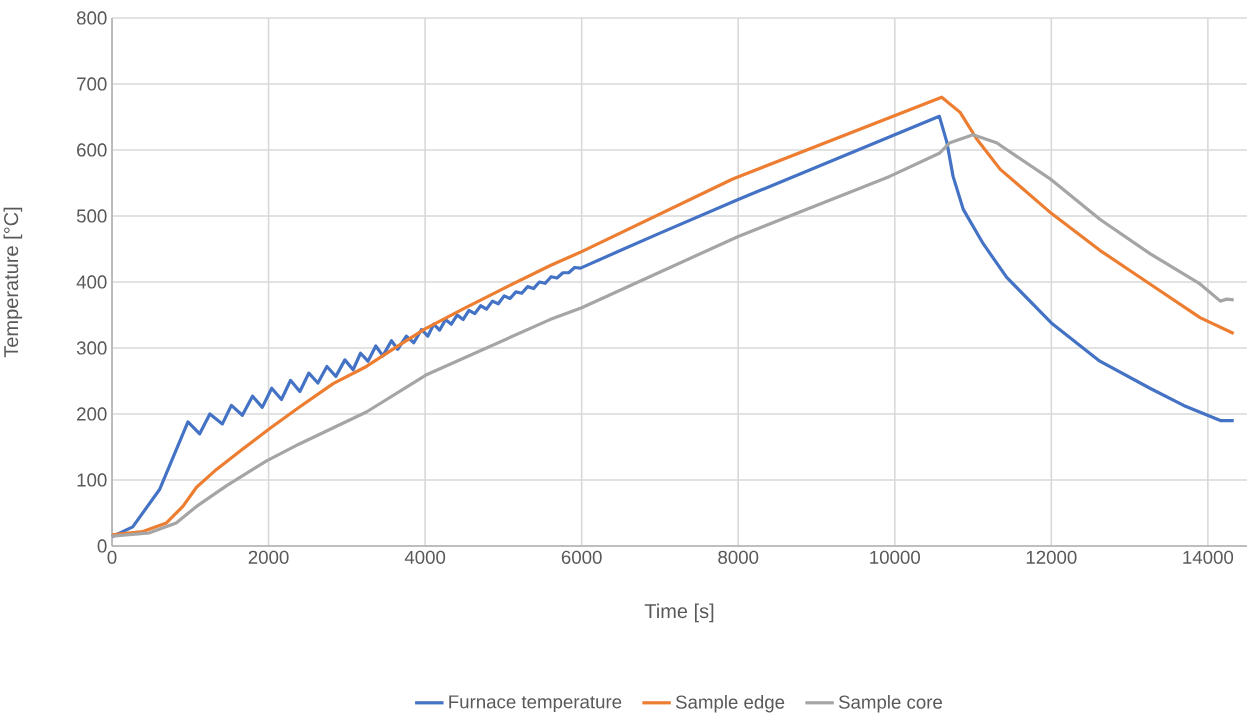  What do you see at coordinates (112, 557) in the screenshot?
I see `x-tick-label: 0` at bounding box center [112, 557].